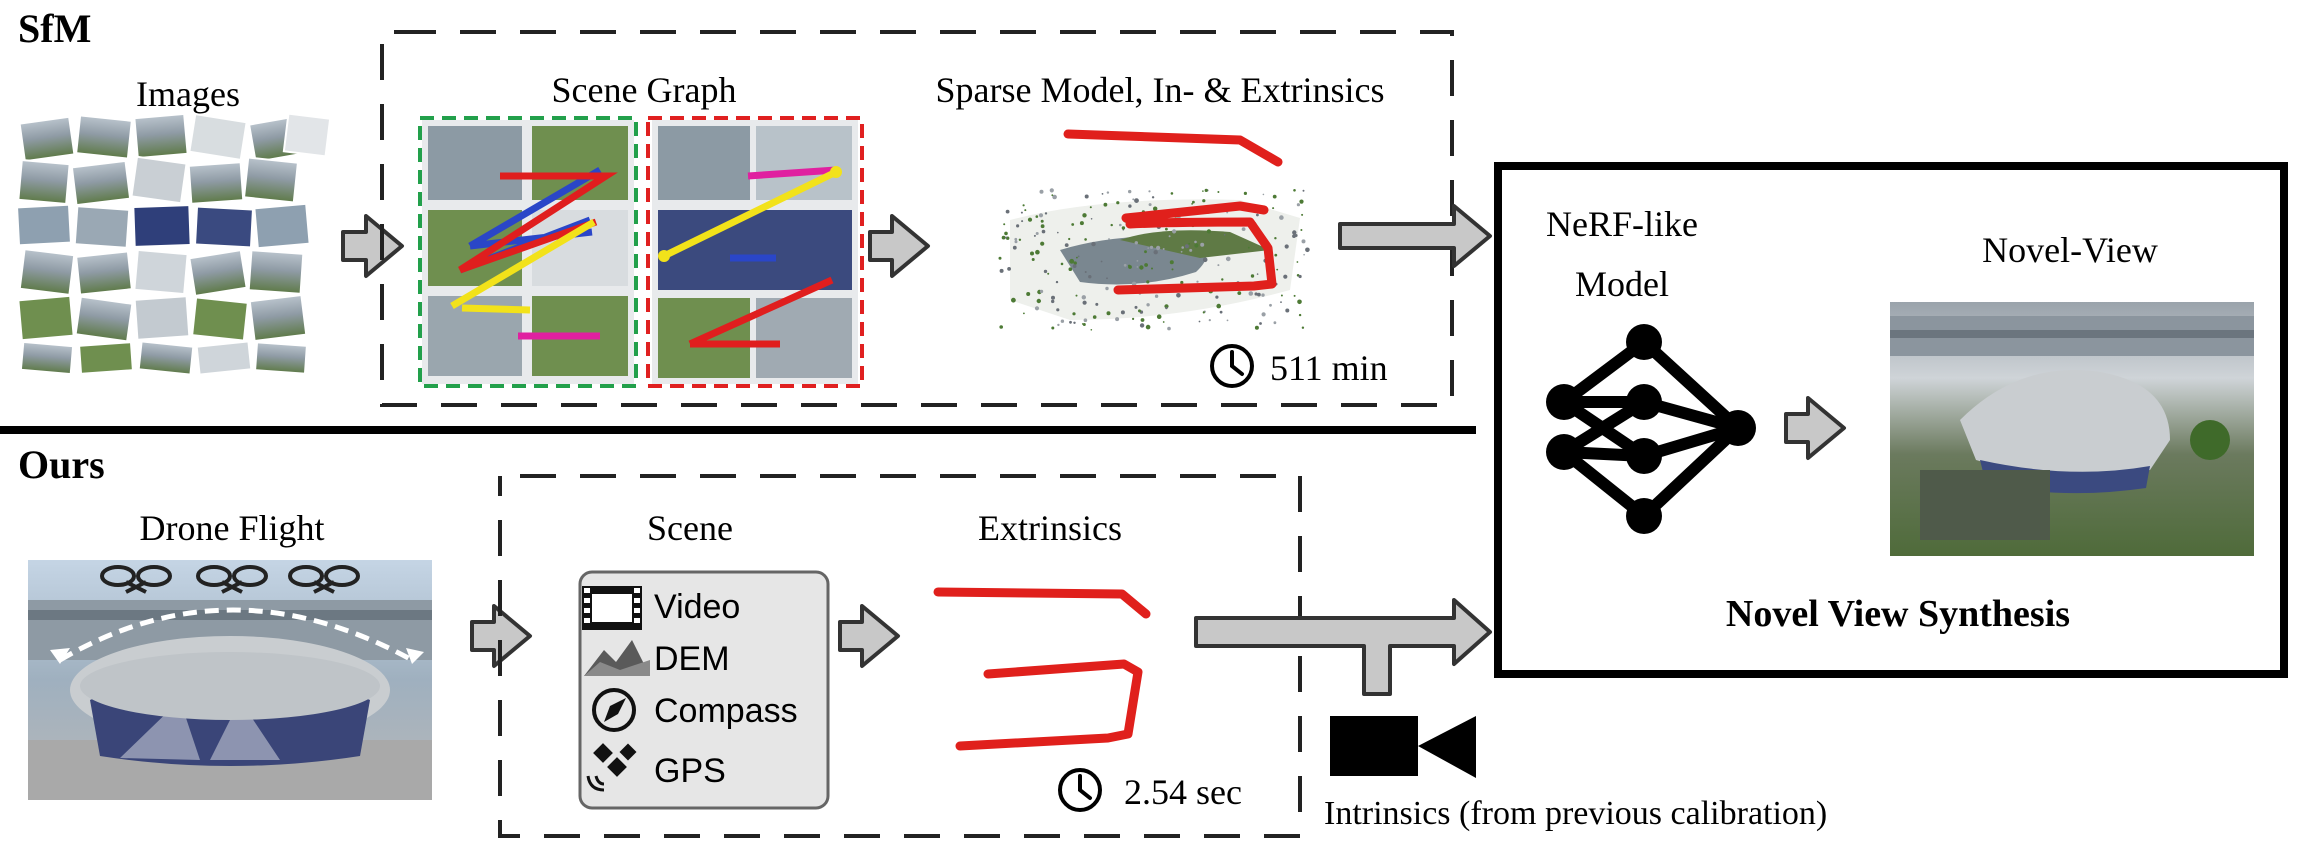 The width and height of the screenshot is (2301, 860). What do you see at coordinates (641, 252) in the screenshot?
I see `scene-graph` at bounding box center [641, 252].